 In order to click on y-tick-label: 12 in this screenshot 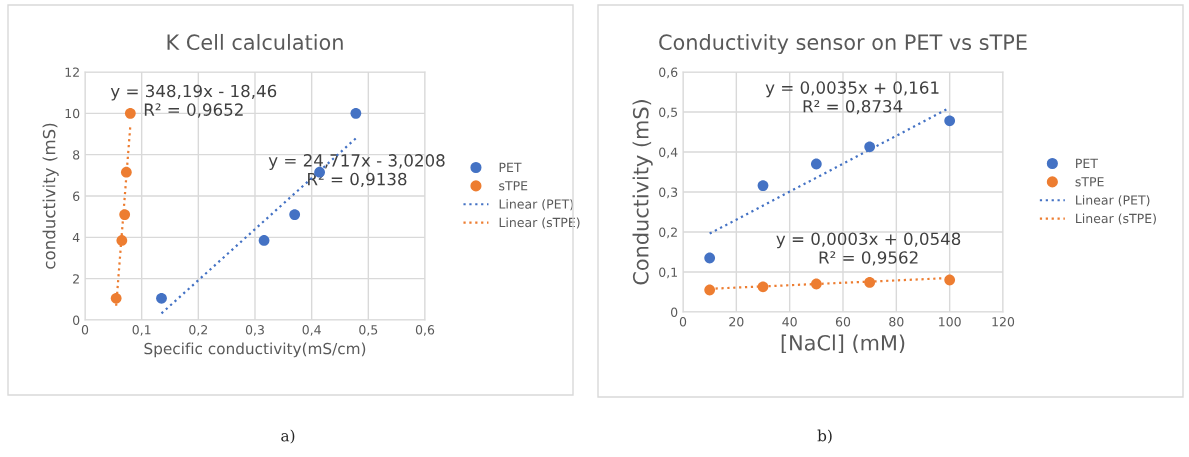, I will do `click(72, 72)`.